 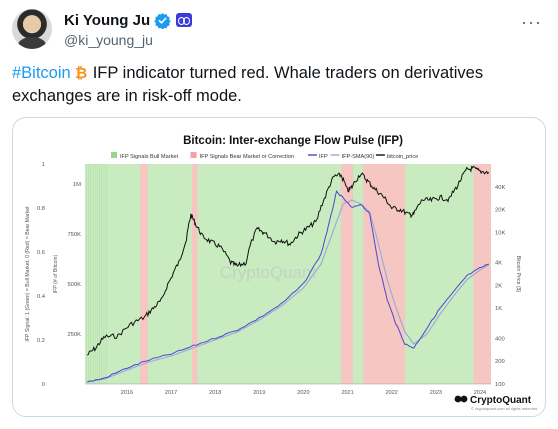 I want to click on y-right-tick-label: 200, so click(x=500, y=362).